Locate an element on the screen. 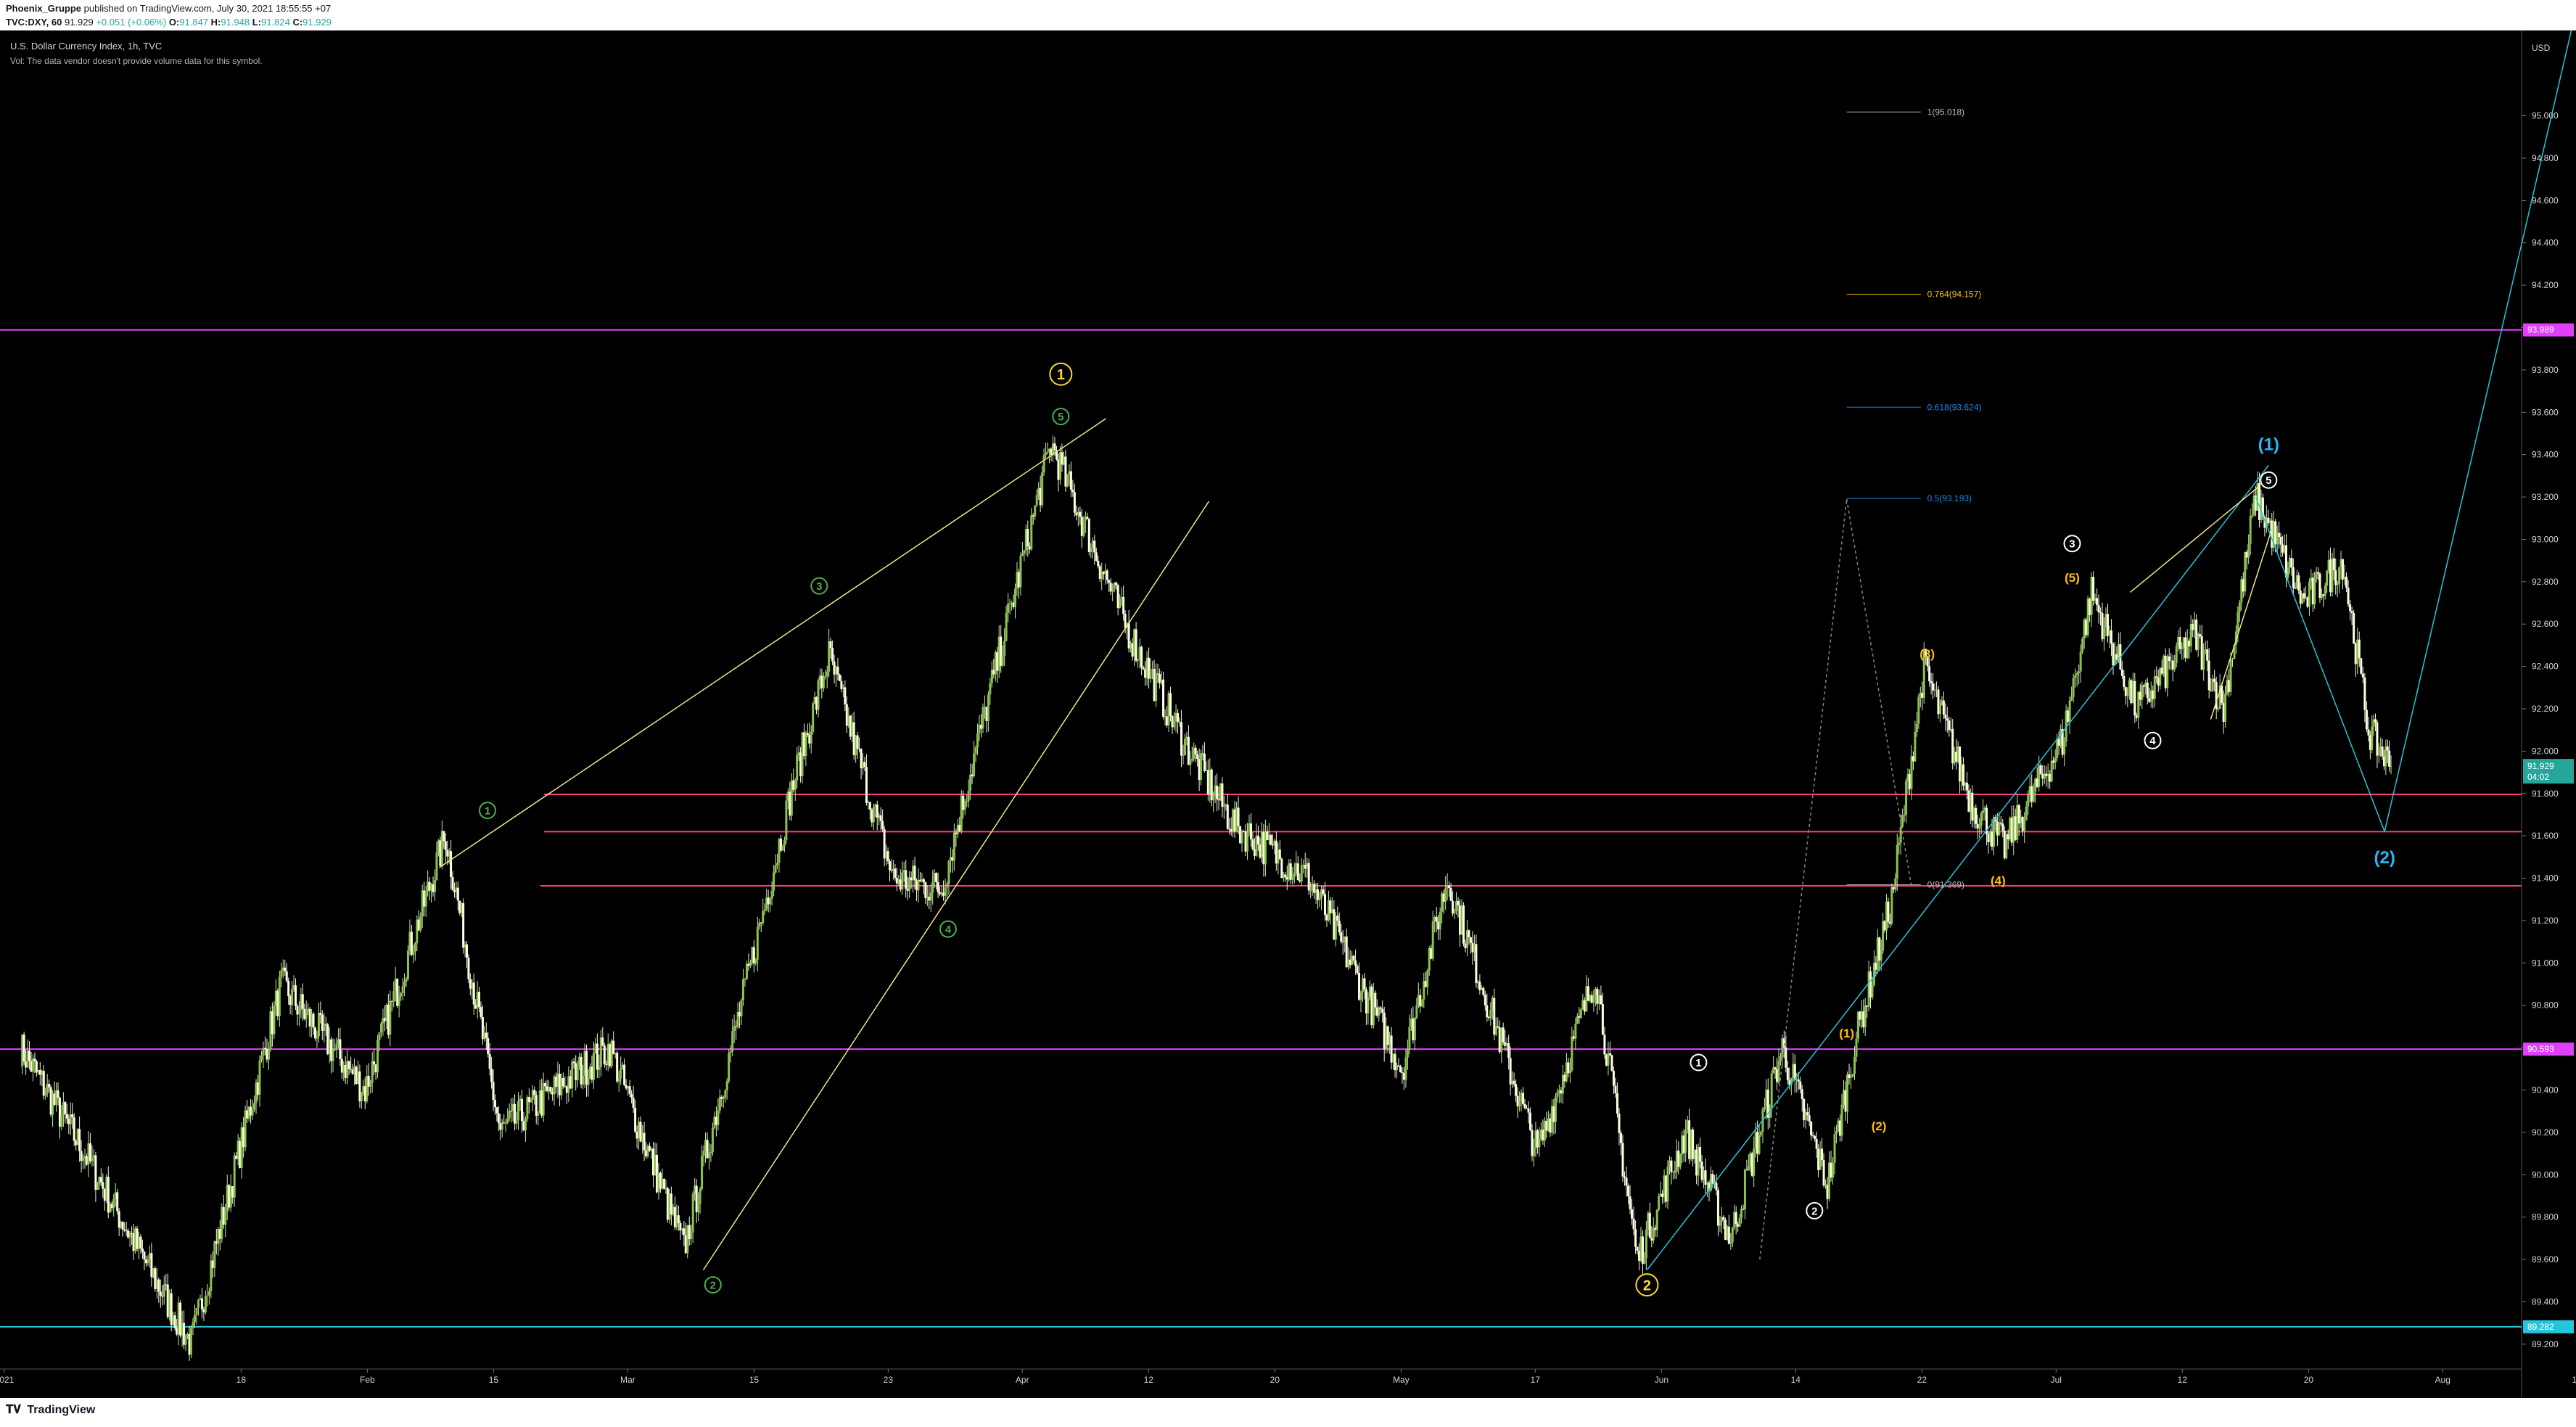  y-tick-label: 93.000 is located at coordinates (2545, 539).